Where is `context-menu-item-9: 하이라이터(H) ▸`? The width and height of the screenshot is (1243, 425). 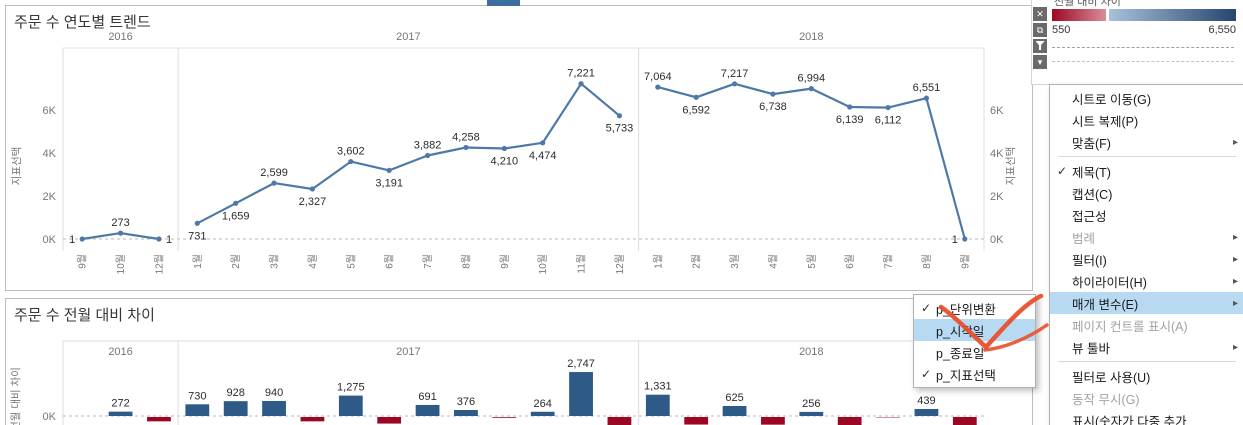 context-menu-item-9: 하이라이터(H) ▸ is located at coordinates (1146, 281).